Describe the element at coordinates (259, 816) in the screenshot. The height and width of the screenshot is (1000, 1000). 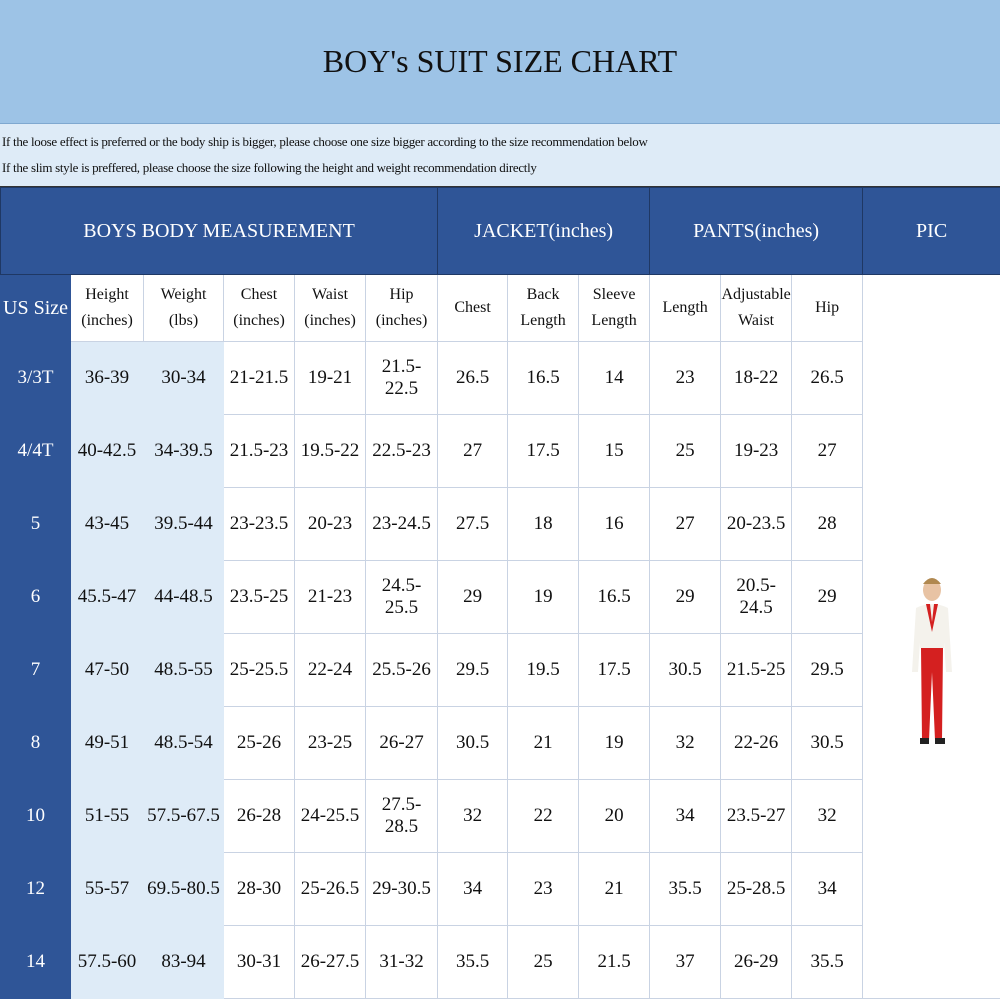
I see `table-cell: 26-28` at that location.